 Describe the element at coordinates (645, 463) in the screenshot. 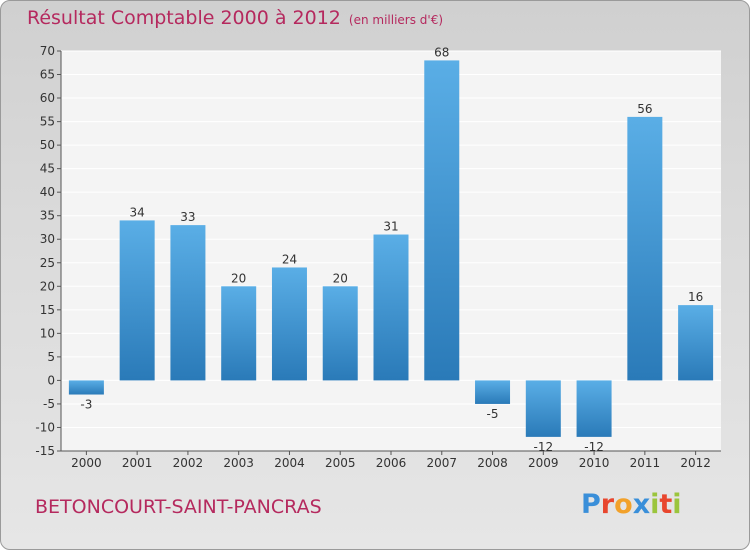

I see `x-tick-label: 2011` at that location.